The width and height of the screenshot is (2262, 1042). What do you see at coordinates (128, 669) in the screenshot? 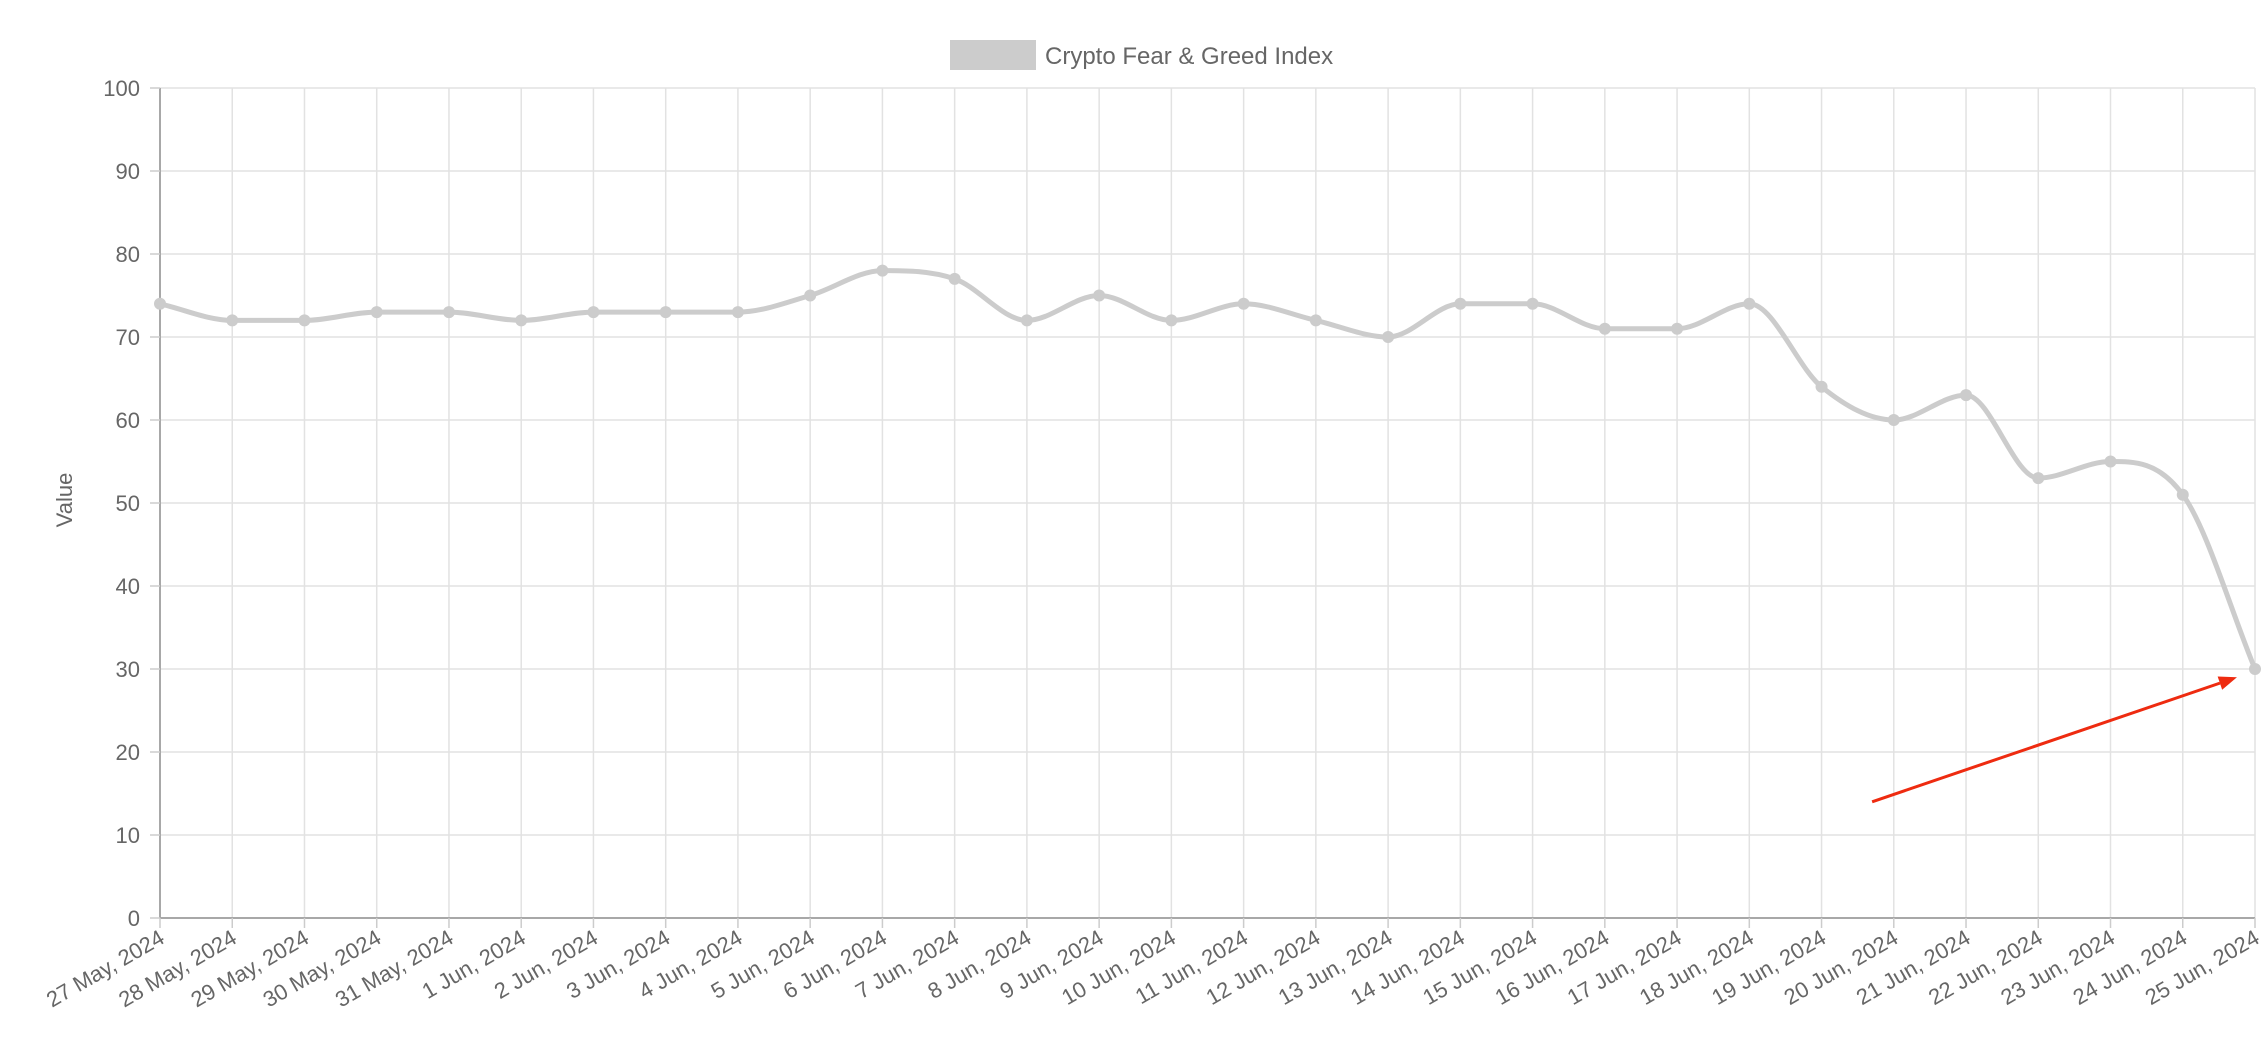
I see `y-tick-label: 30` at bounding box center [128, 669].